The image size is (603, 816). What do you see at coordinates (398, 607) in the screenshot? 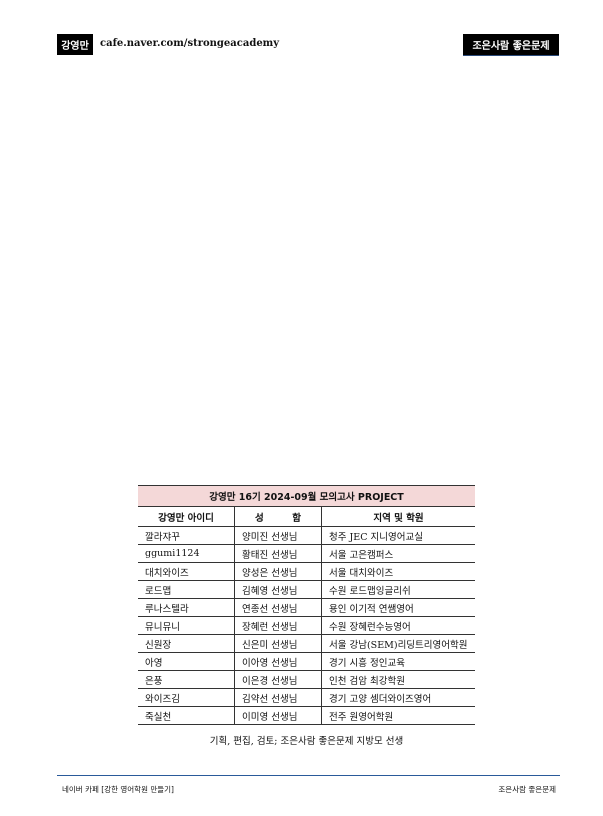
I see `academy-cell: 용인 이기적 연쌤영어` at bounding box center [398, 607].